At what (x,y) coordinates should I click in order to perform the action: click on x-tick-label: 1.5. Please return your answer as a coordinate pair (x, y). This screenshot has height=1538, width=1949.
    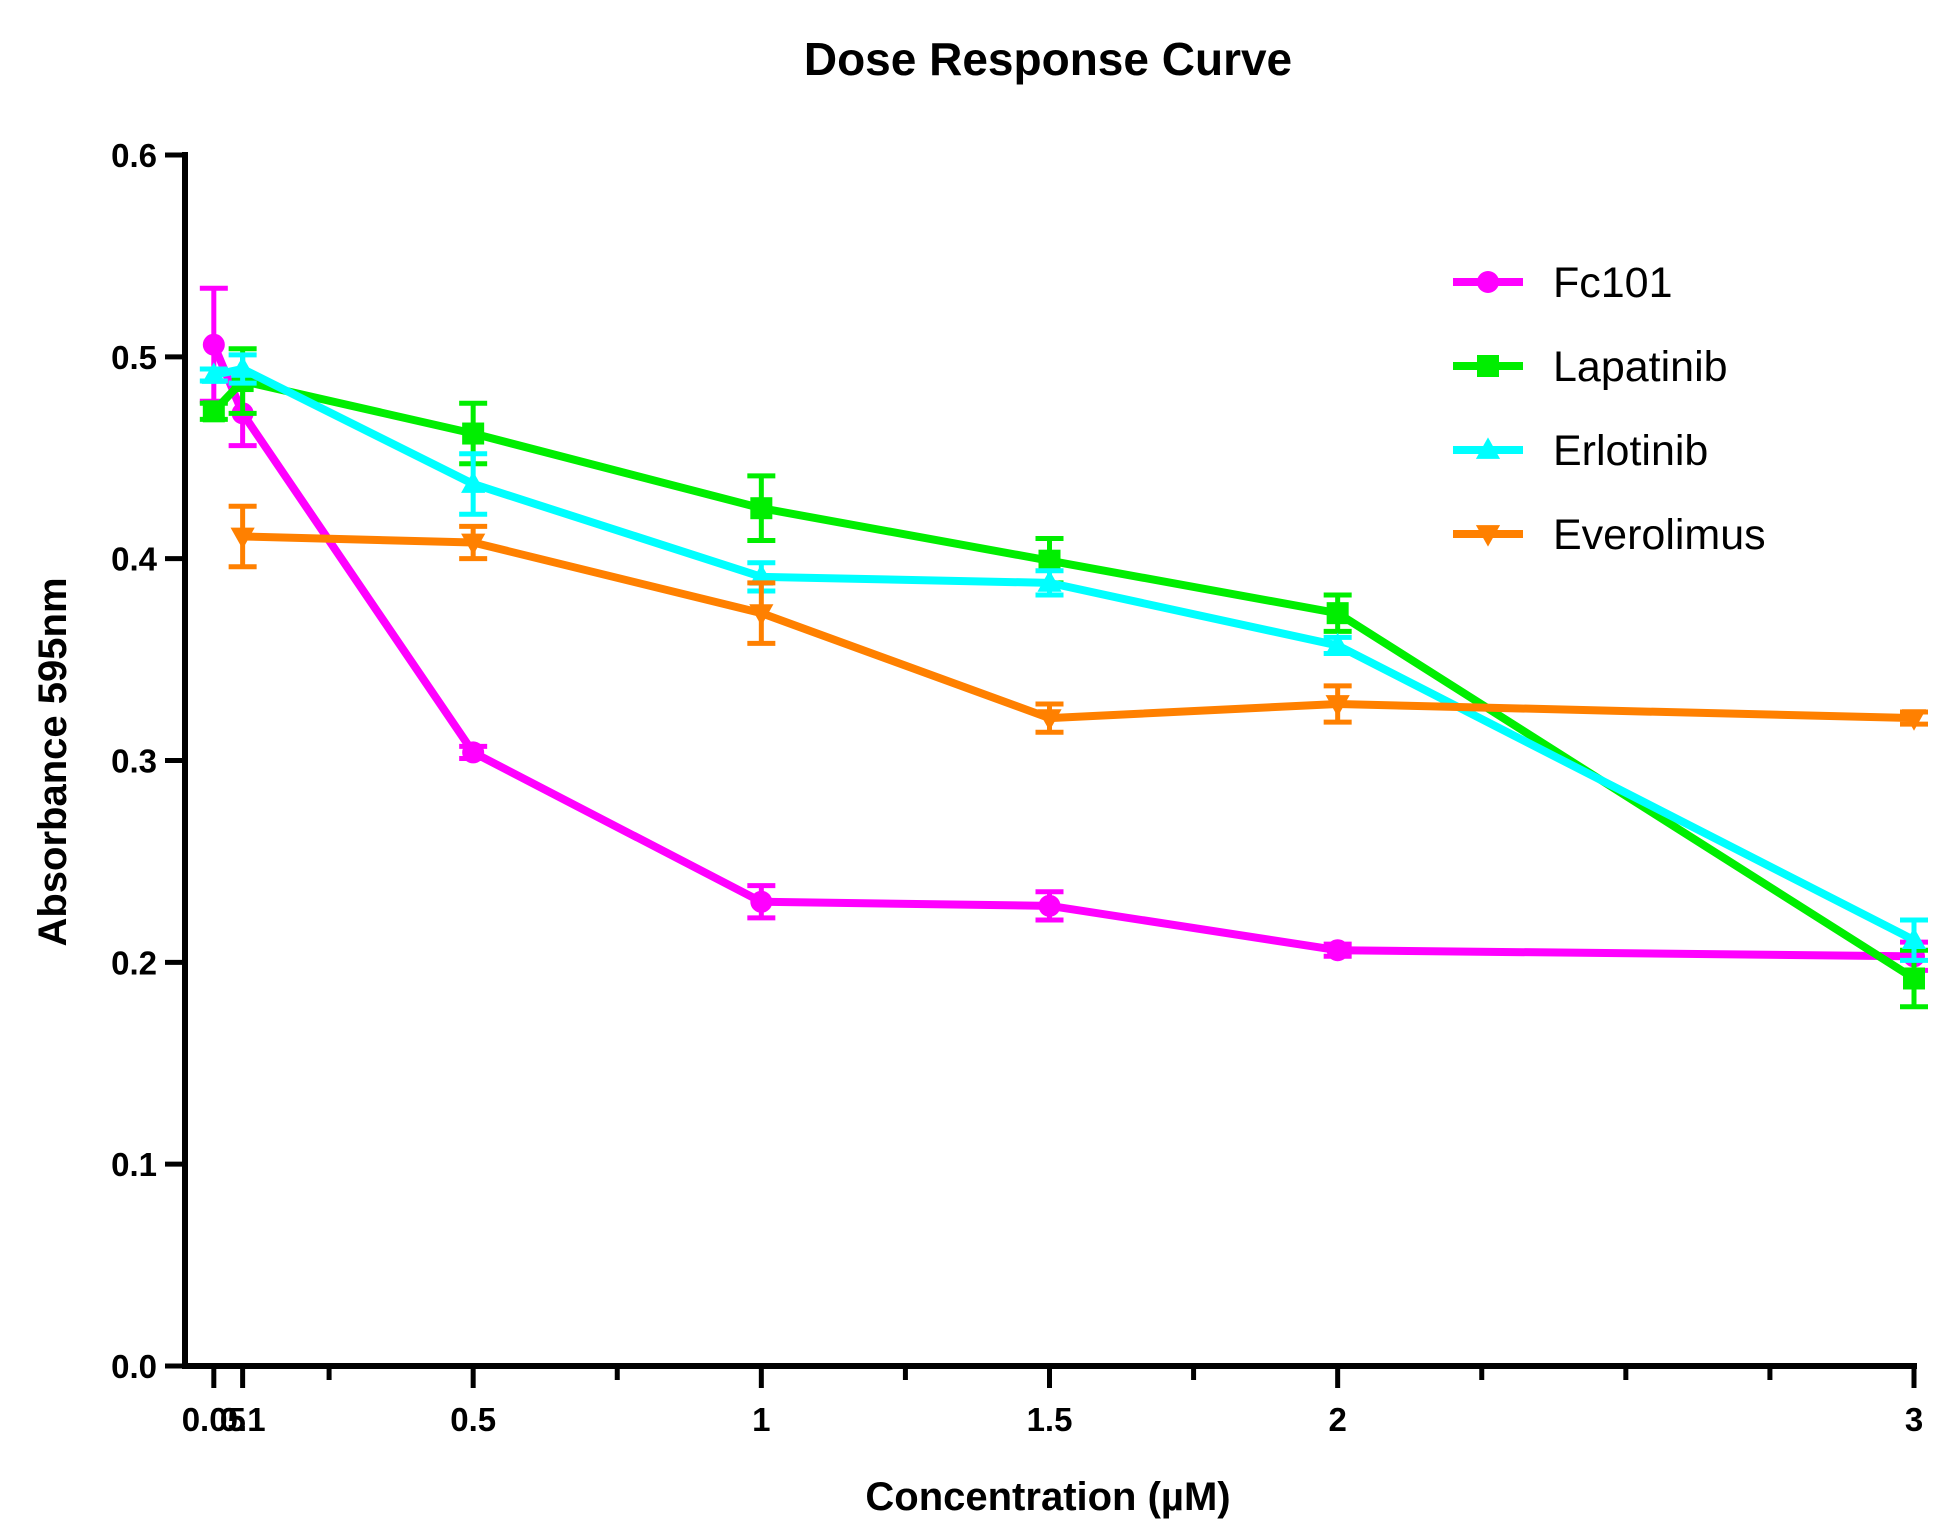
    Looking at the image, I should click on (1050, 1419).